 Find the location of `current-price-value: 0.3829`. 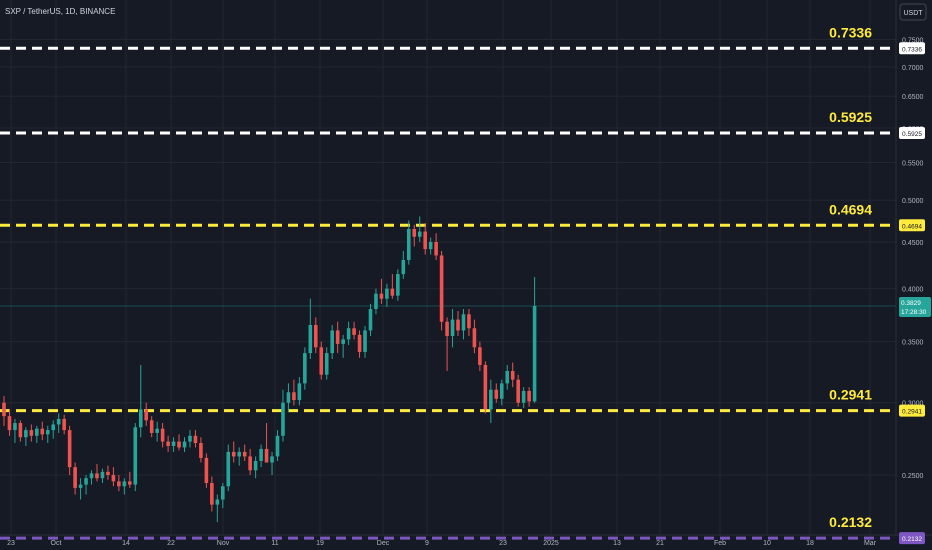

current-price-value: 0.3829 is located at coordinates (911, 303).